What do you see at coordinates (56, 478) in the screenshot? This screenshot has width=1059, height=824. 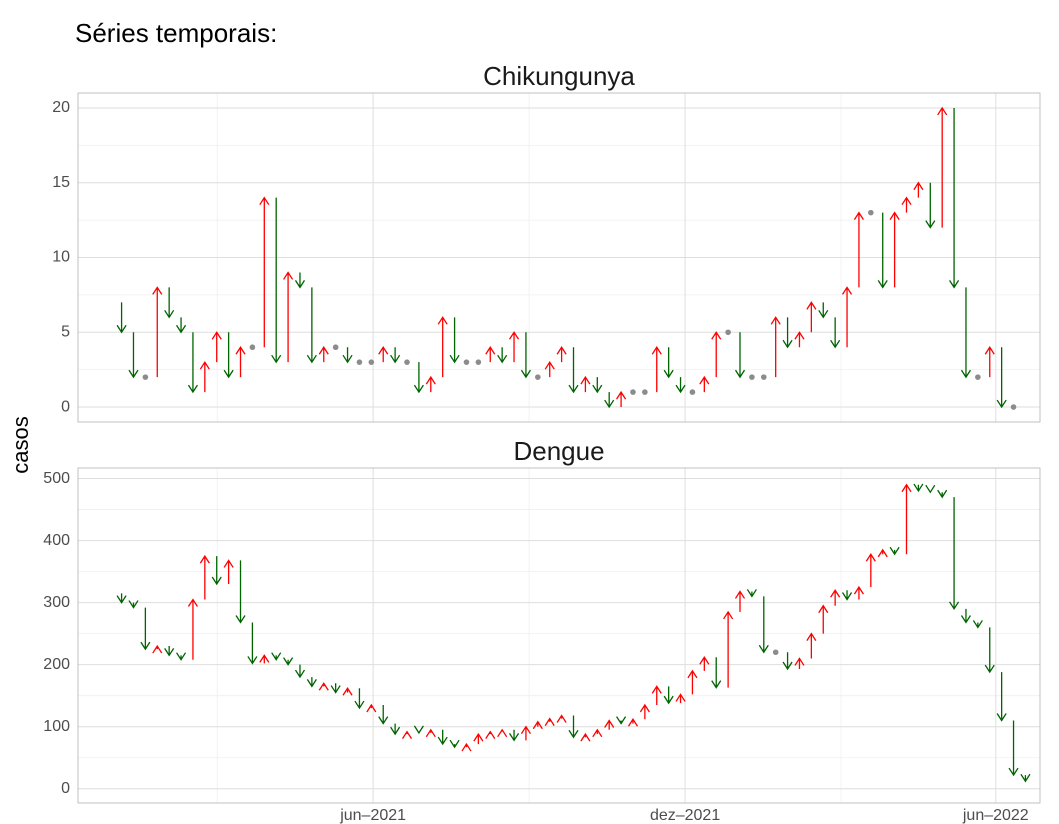 I see `y-tick-label: 500` at bounding box center [56, 478].